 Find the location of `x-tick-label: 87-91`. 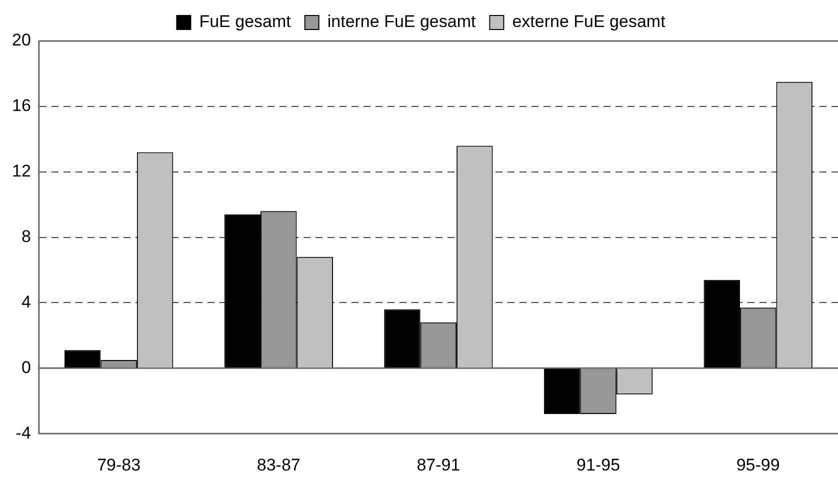

x-tick-label: 87-91 is located at coordinates (438, 464).